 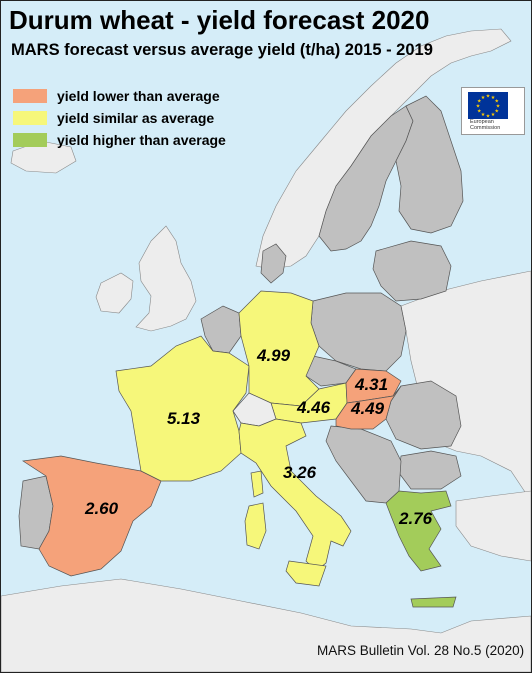 I want to click on yield-label-spain: 2.60, so click(x=102, y=508).